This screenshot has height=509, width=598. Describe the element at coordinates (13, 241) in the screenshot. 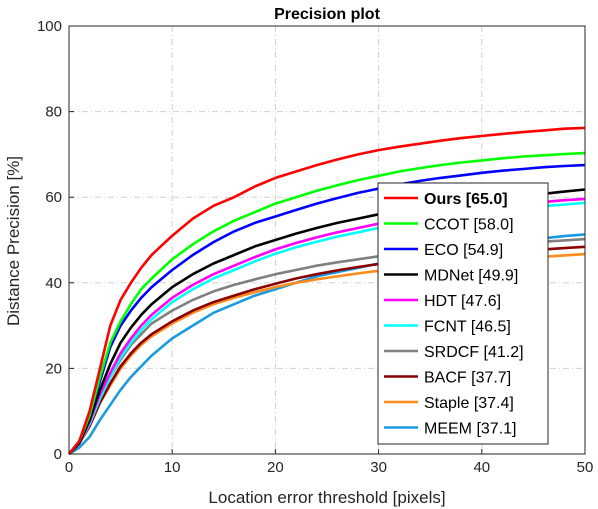

I see `y-axis-label: Distance Precision [%]` at that location.